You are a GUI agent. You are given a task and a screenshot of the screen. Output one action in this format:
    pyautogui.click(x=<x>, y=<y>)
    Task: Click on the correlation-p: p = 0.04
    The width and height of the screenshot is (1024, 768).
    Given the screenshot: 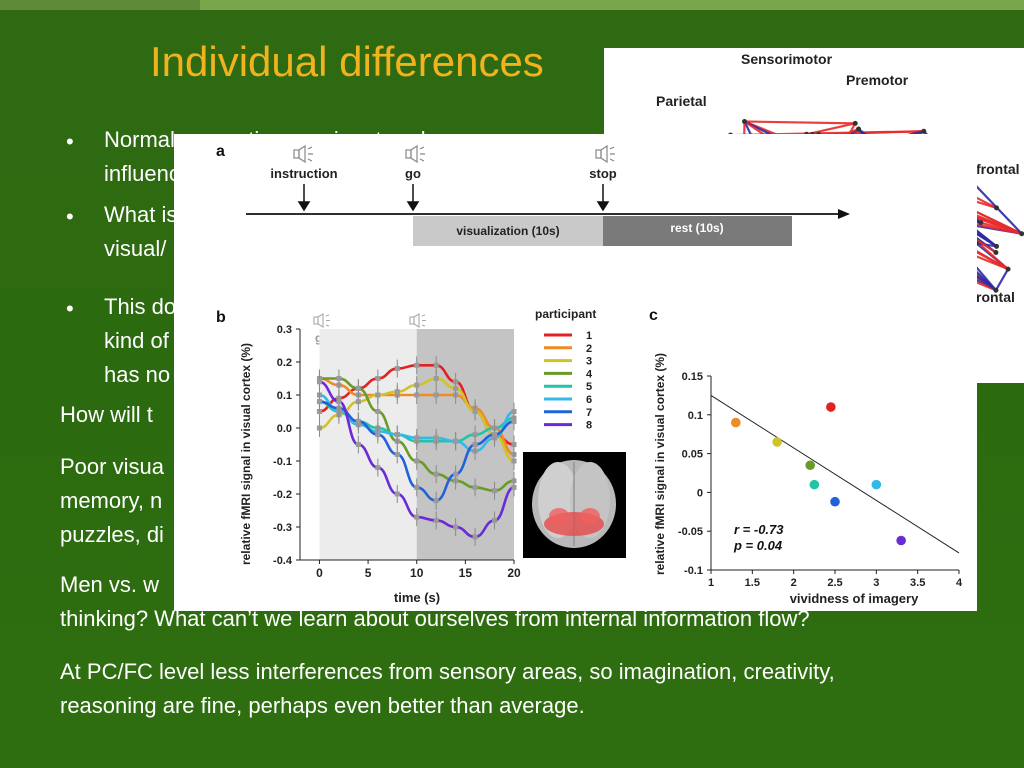 What is the action you would take?
    pyautogui.click(x=758, y=545)
    